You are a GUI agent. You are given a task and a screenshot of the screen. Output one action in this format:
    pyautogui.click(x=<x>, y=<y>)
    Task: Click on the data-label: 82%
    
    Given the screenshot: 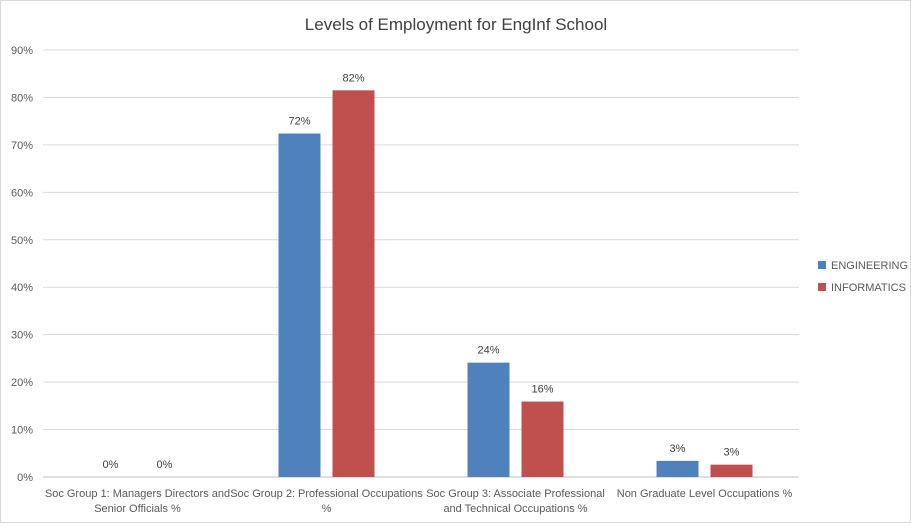 What is the action you would take?
    pyautogui.click(x=353, y=78)
    